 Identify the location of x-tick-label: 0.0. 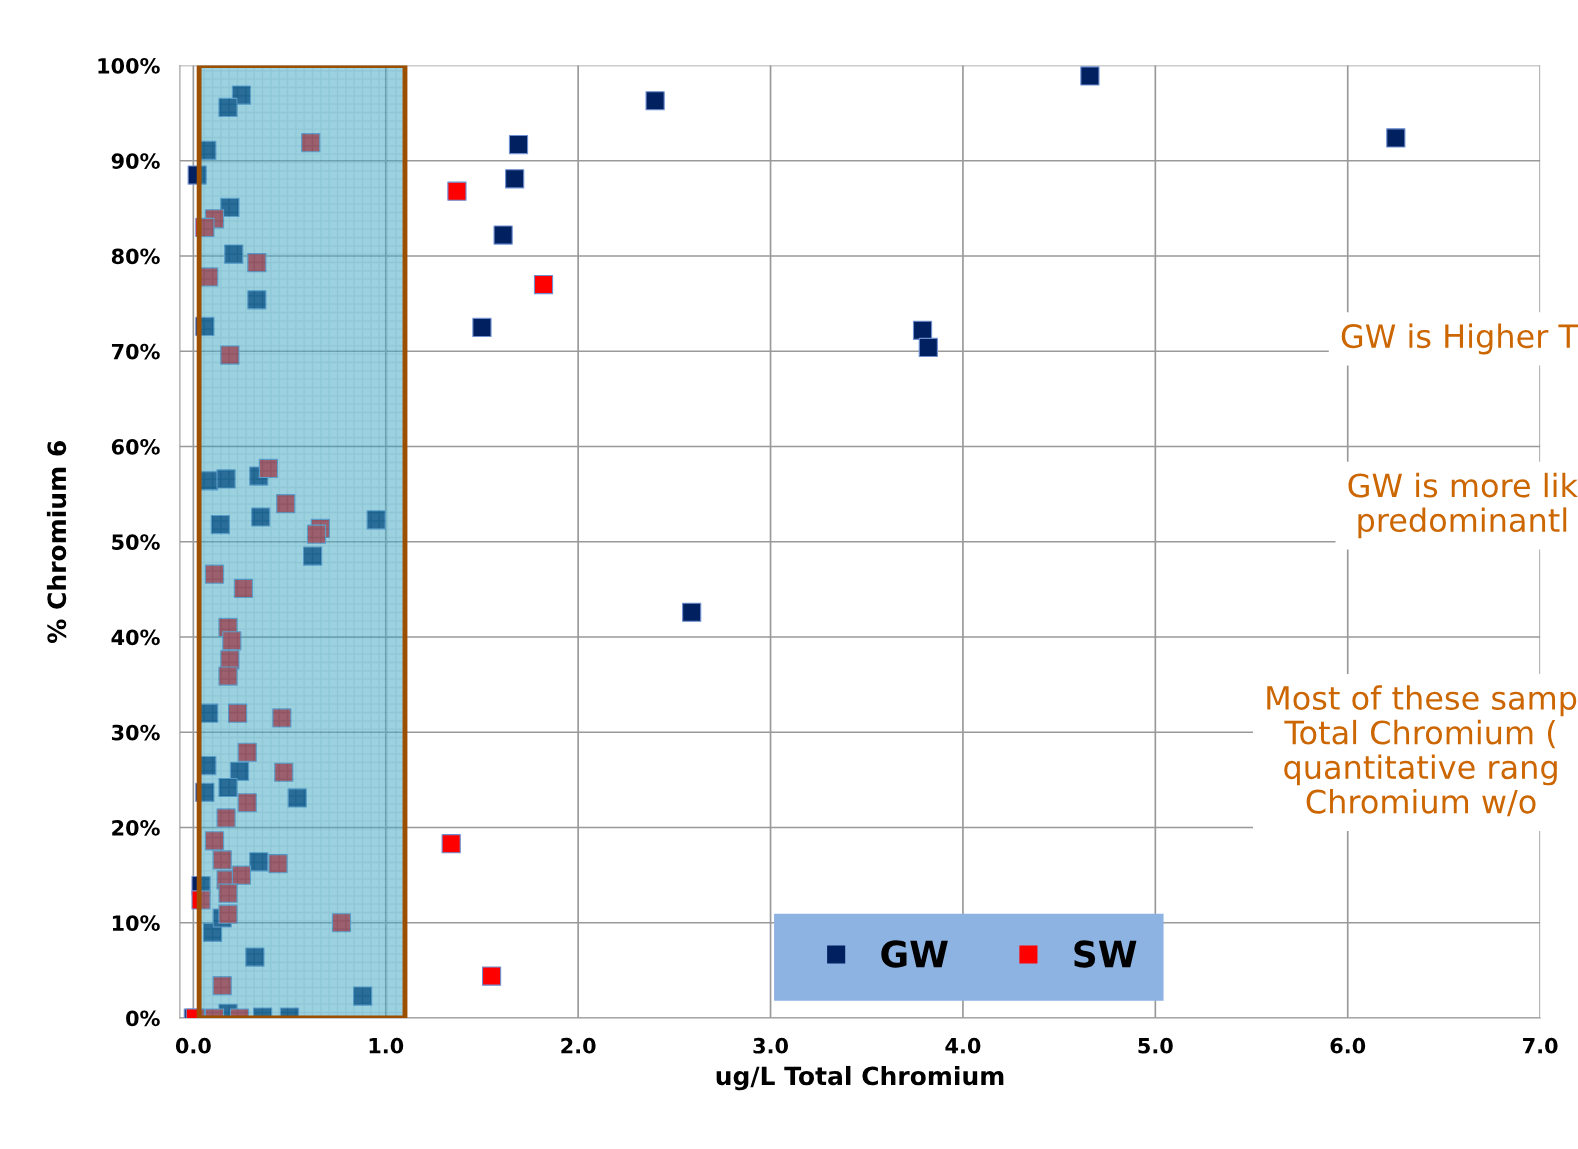
(193, 1045).